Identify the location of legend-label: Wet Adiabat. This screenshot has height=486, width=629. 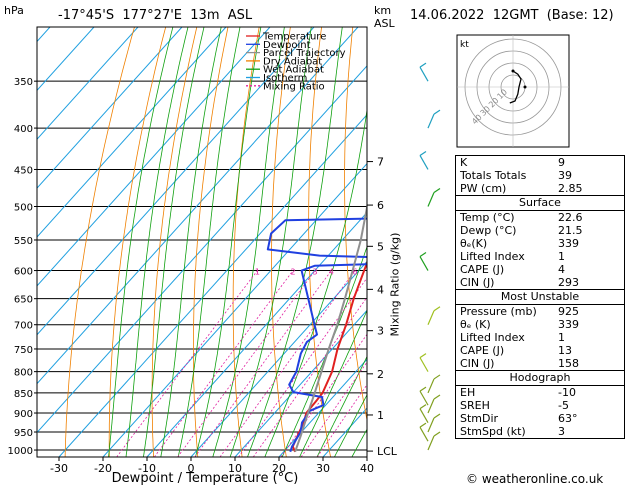
(293, 70).